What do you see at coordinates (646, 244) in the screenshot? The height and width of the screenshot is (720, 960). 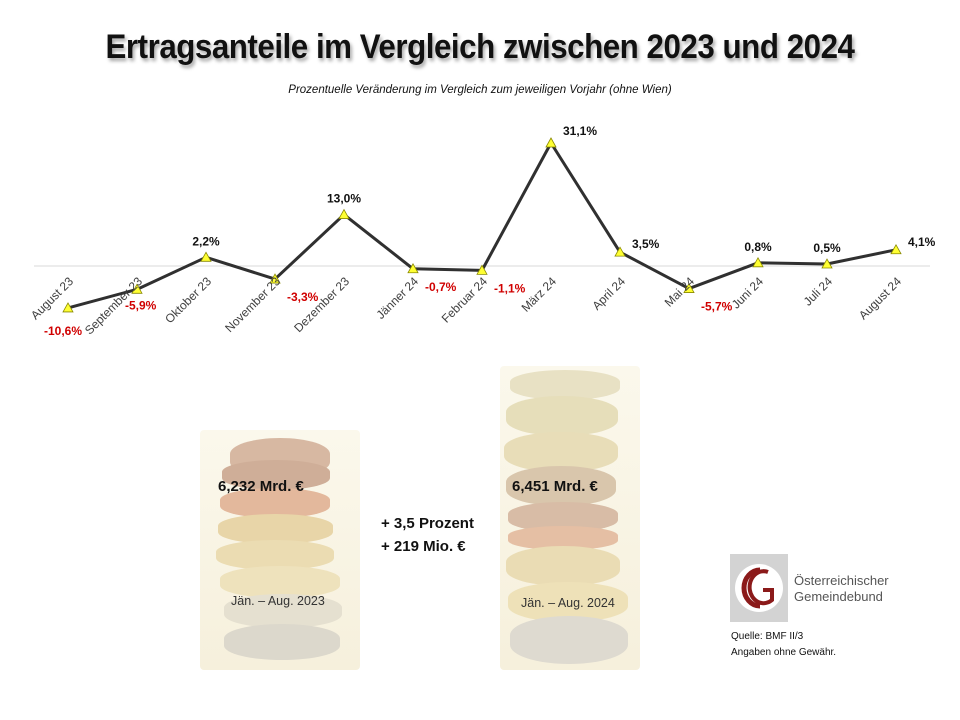 I see `data-label: 3,5%` at bounding box center [646, 244].